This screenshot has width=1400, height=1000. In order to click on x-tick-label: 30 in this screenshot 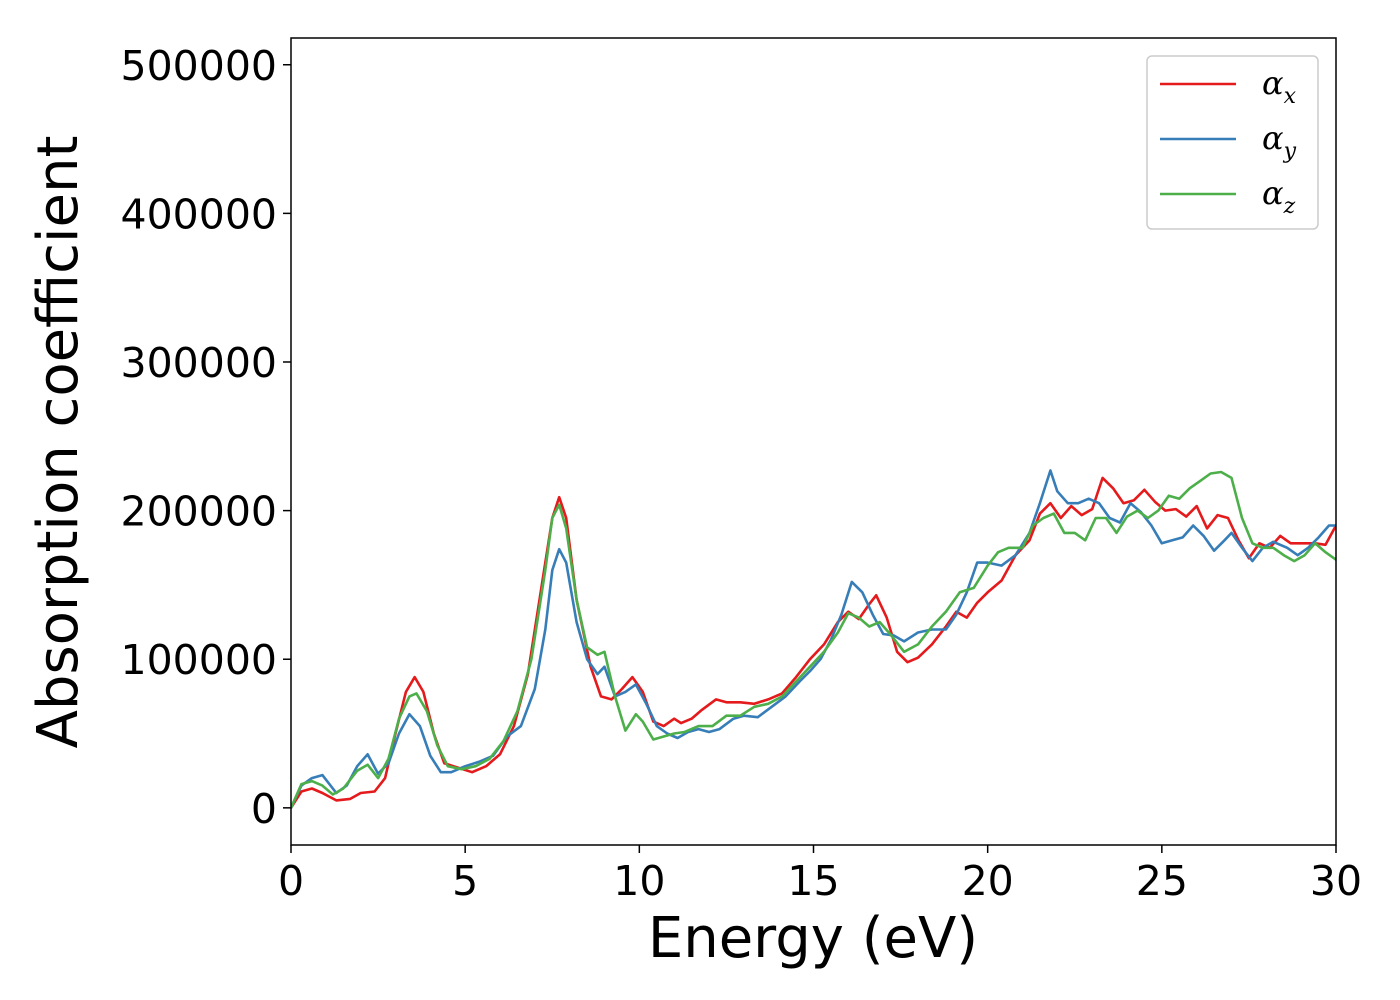, I will do `click(1336, 881)`.